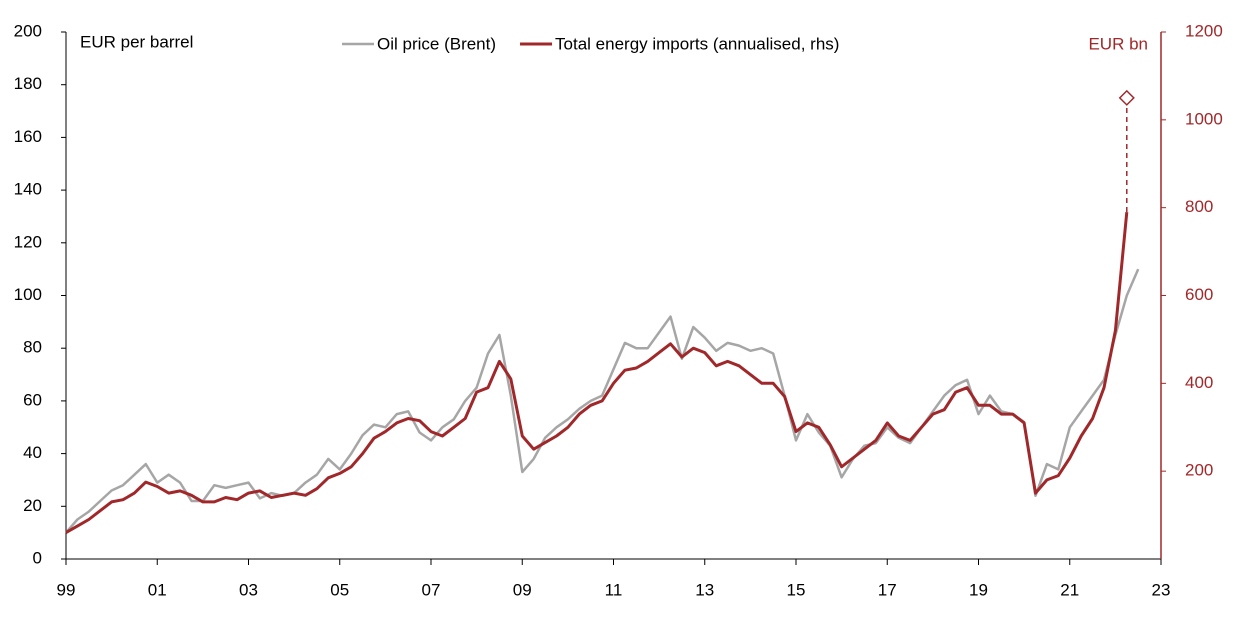  Describe the element at coordinates (136, 41) in the screenshot. I see `y-axis-title: EUR per barrel` at that location.